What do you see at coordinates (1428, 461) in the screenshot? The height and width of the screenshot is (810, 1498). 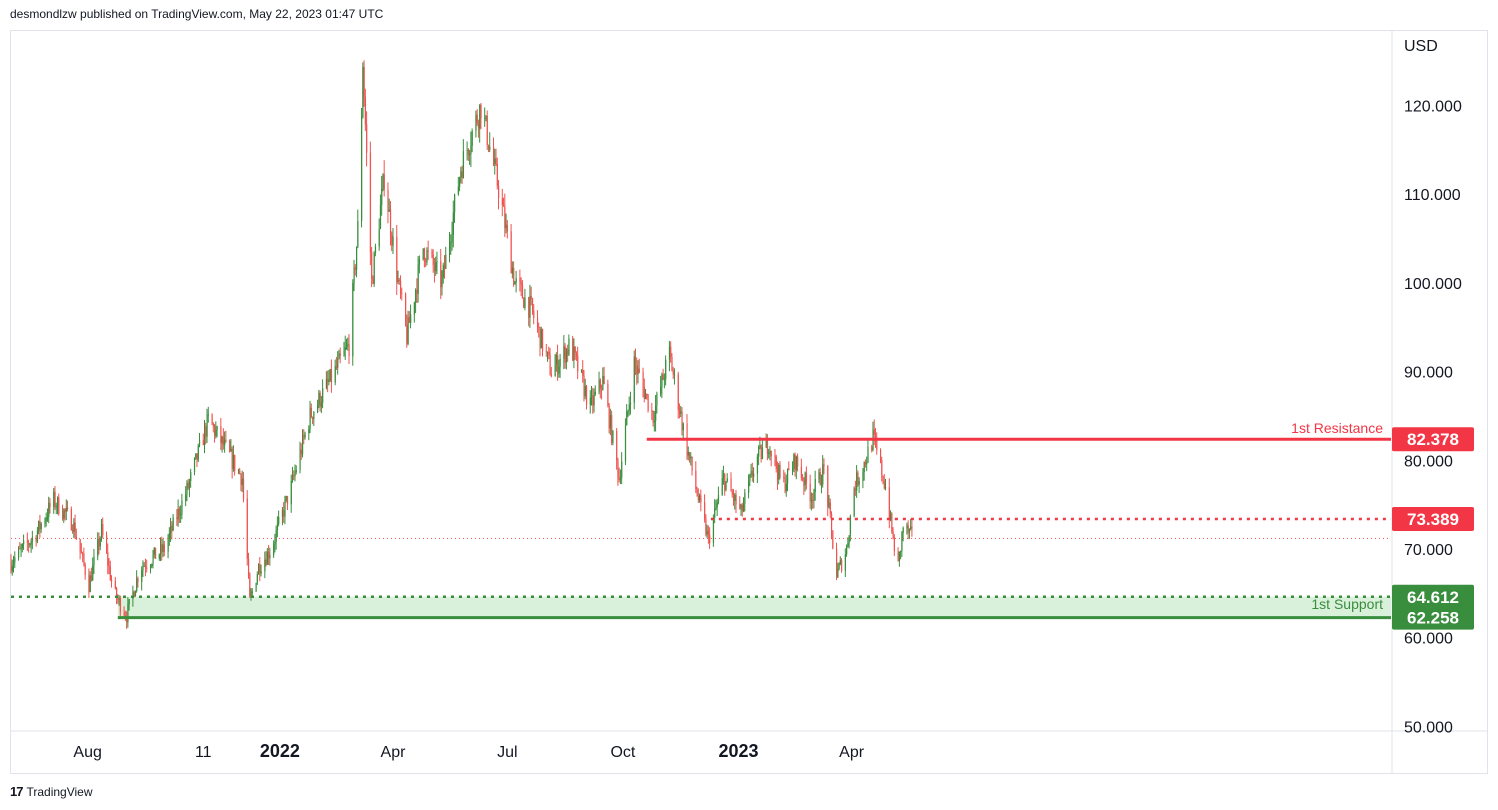 I see `price-tick-label: 80.000` at bounding box center [1428, 461].